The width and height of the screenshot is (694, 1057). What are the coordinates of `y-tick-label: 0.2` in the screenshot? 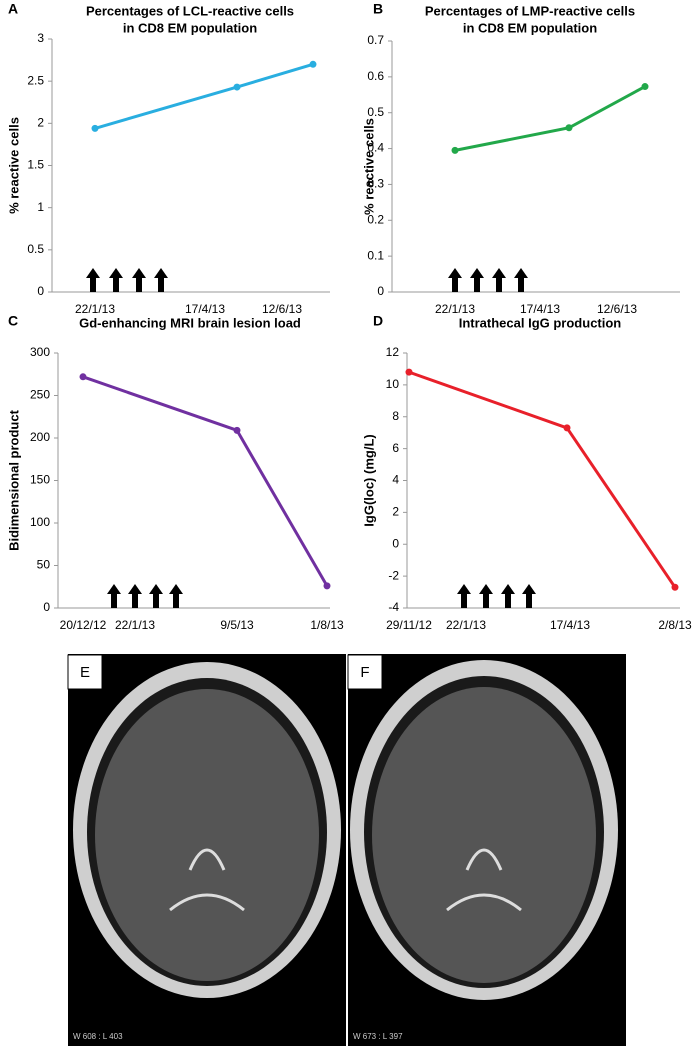 It's located at (375, 219).